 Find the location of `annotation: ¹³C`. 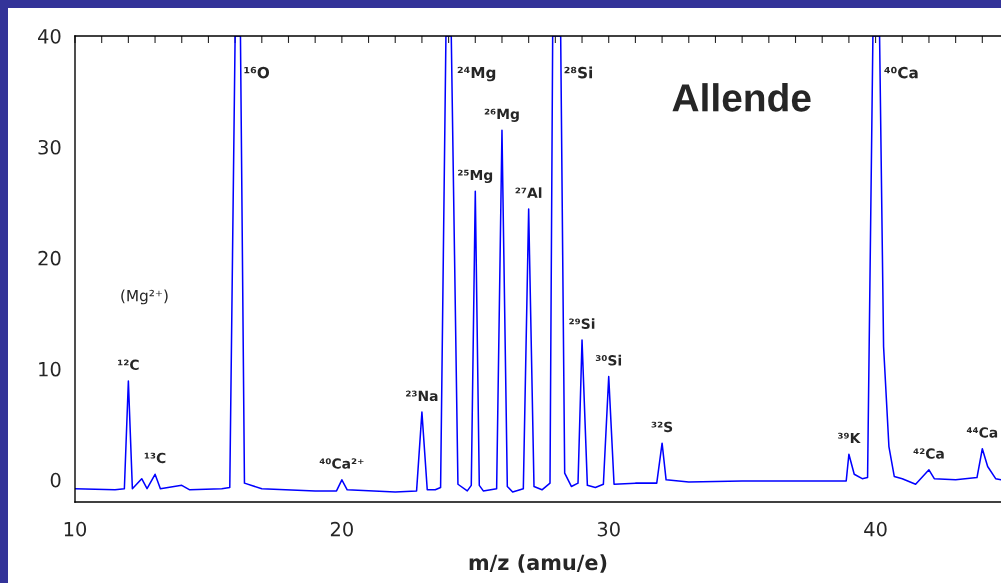

annotation: ¹³C is located at coordinates (155, 458).